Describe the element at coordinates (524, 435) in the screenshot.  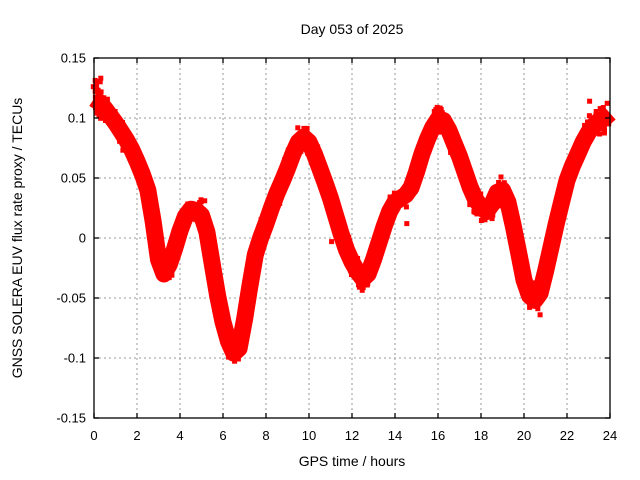
I see `x-tick-label: 20` at that location.